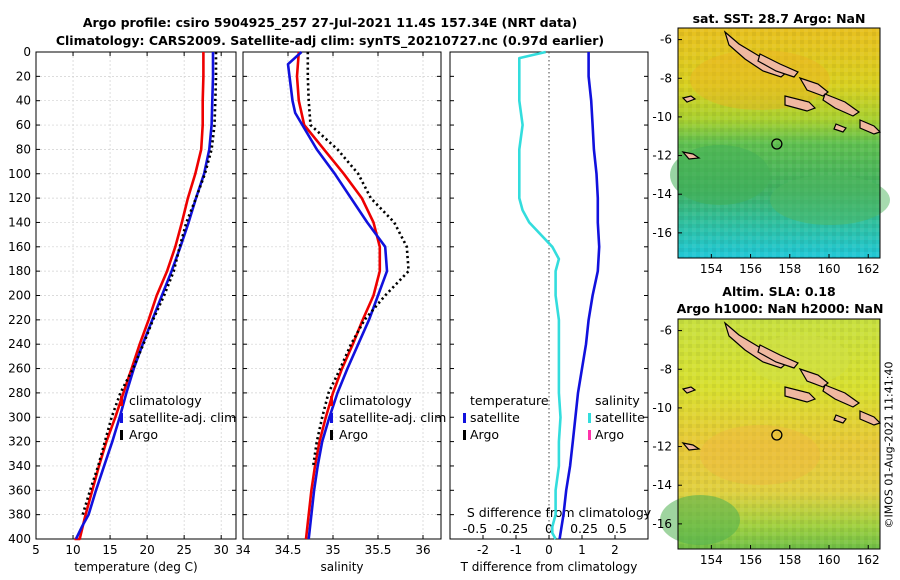 This screenshot has width=900, height=580. What do you see at coordinates (559, 512) in the screenshot?
I see `s-axis-label: S difference from climatology` at bounding box center [559, 512].